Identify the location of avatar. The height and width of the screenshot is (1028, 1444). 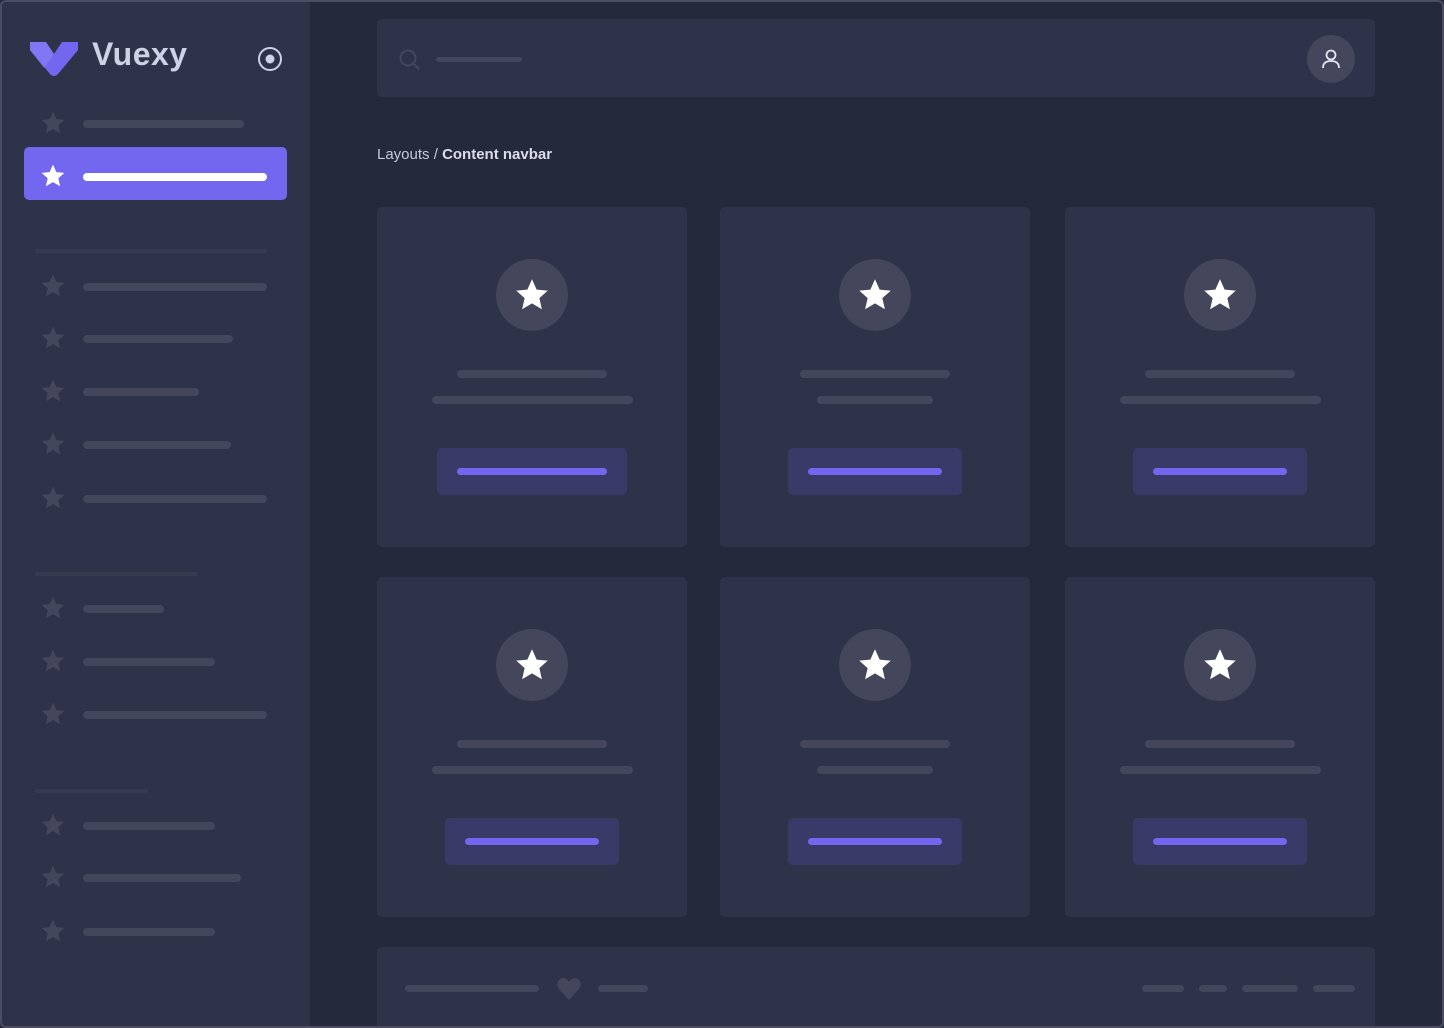
(1331, 59).